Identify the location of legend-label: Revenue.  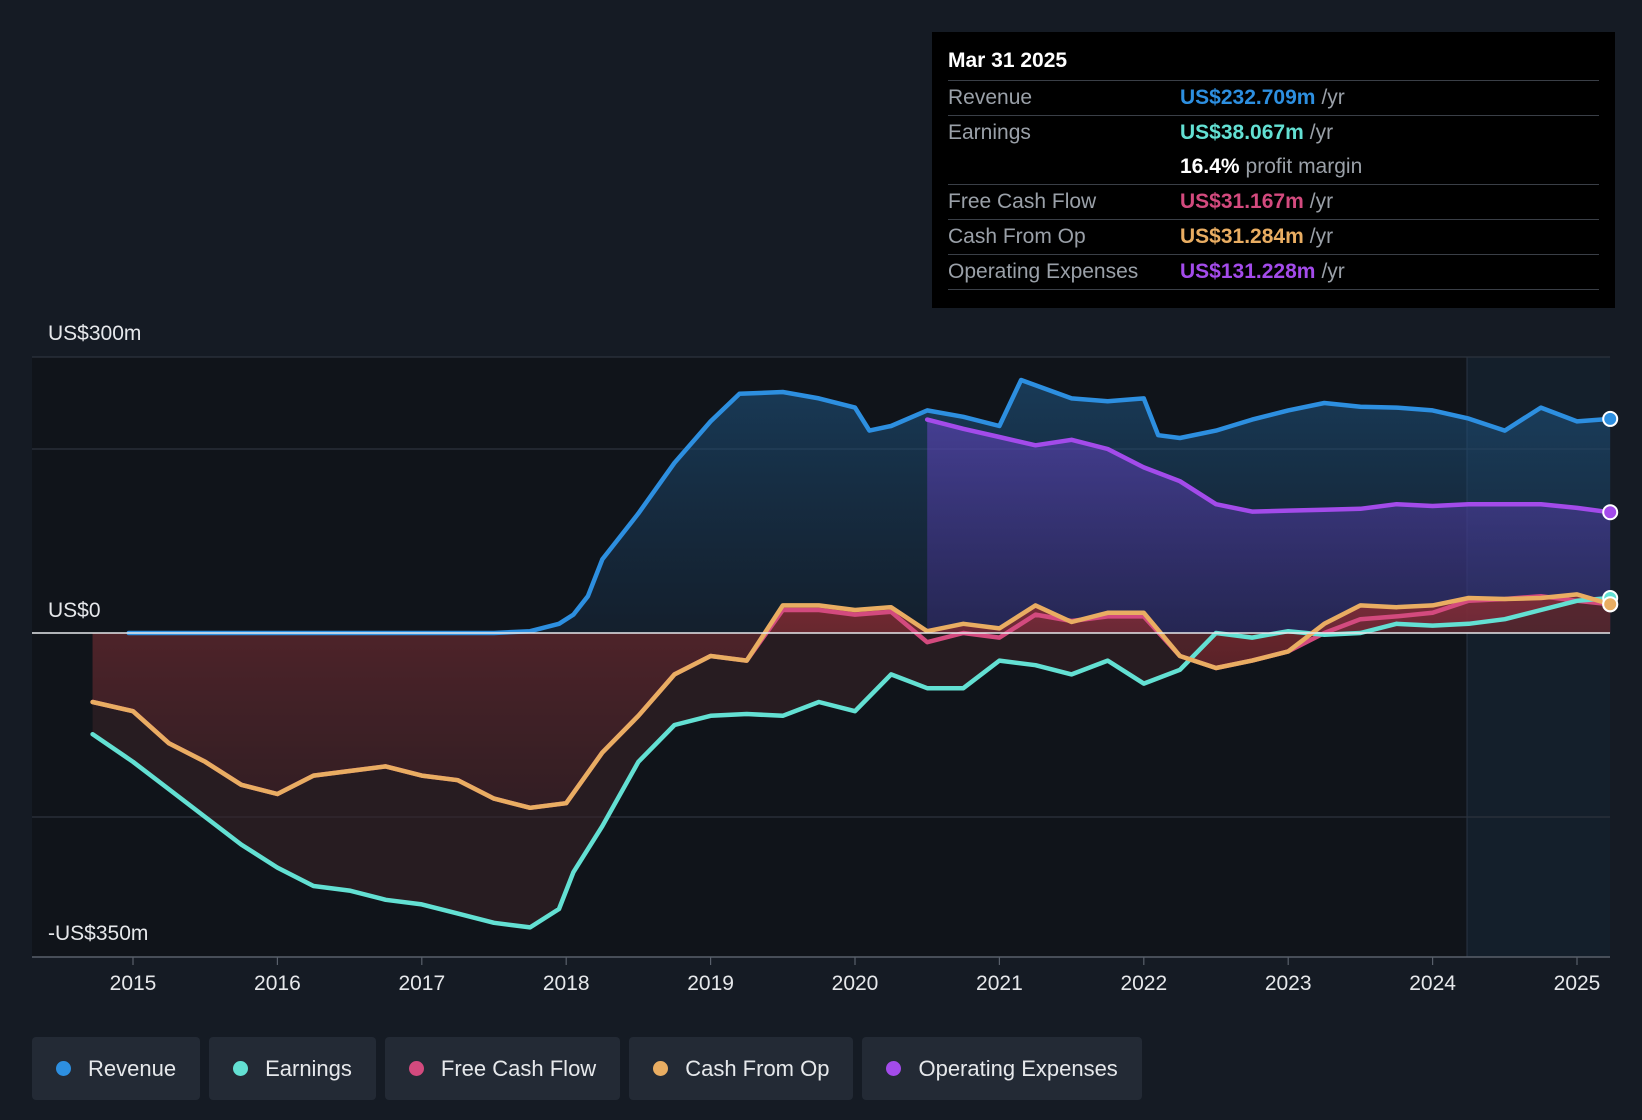
(132, 1068).